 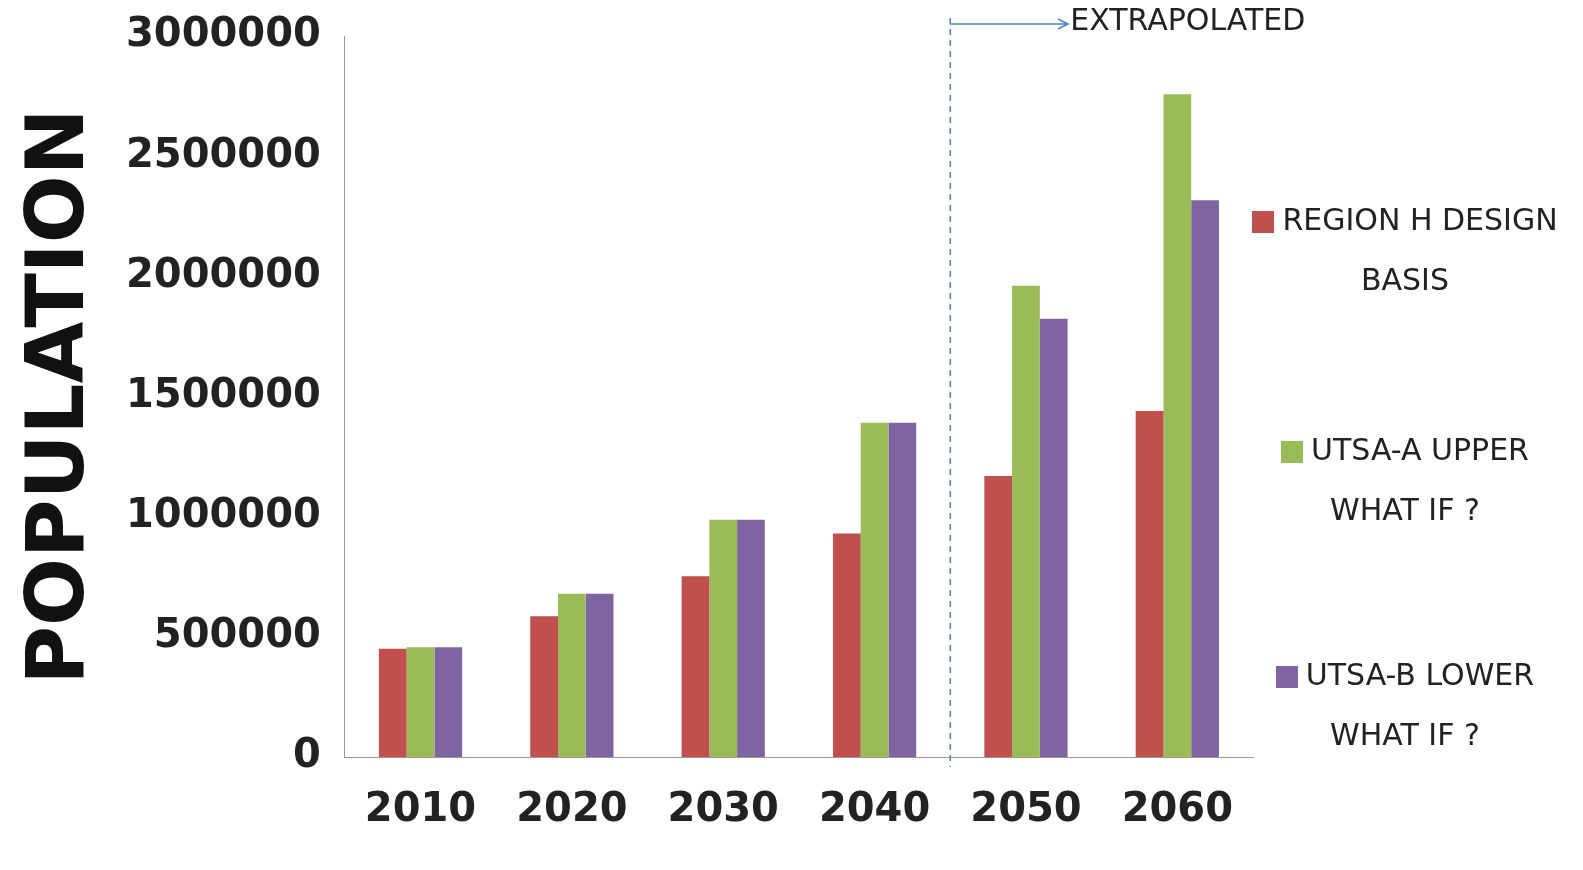 What do you see at coordinates (223, 152) in the screenshot?
I see `y-tick-label: 2500000` at bounding box center [223, 152].